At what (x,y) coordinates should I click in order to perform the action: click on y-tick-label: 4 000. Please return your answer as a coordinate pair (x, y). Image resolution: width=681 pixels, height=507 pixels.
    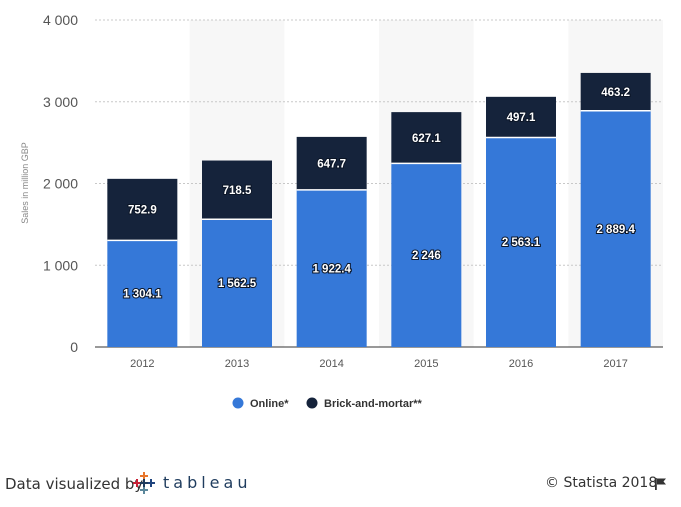
    Looking at the image, I should click on (60, 20).